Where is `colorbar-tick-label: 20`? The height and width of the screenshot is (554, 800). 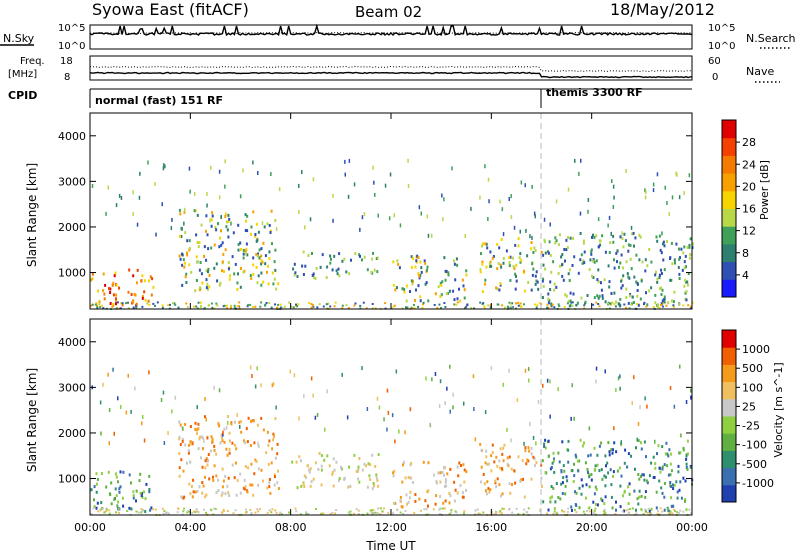 colorbar-tick-label: 20 is located at coordinates (749, 186).